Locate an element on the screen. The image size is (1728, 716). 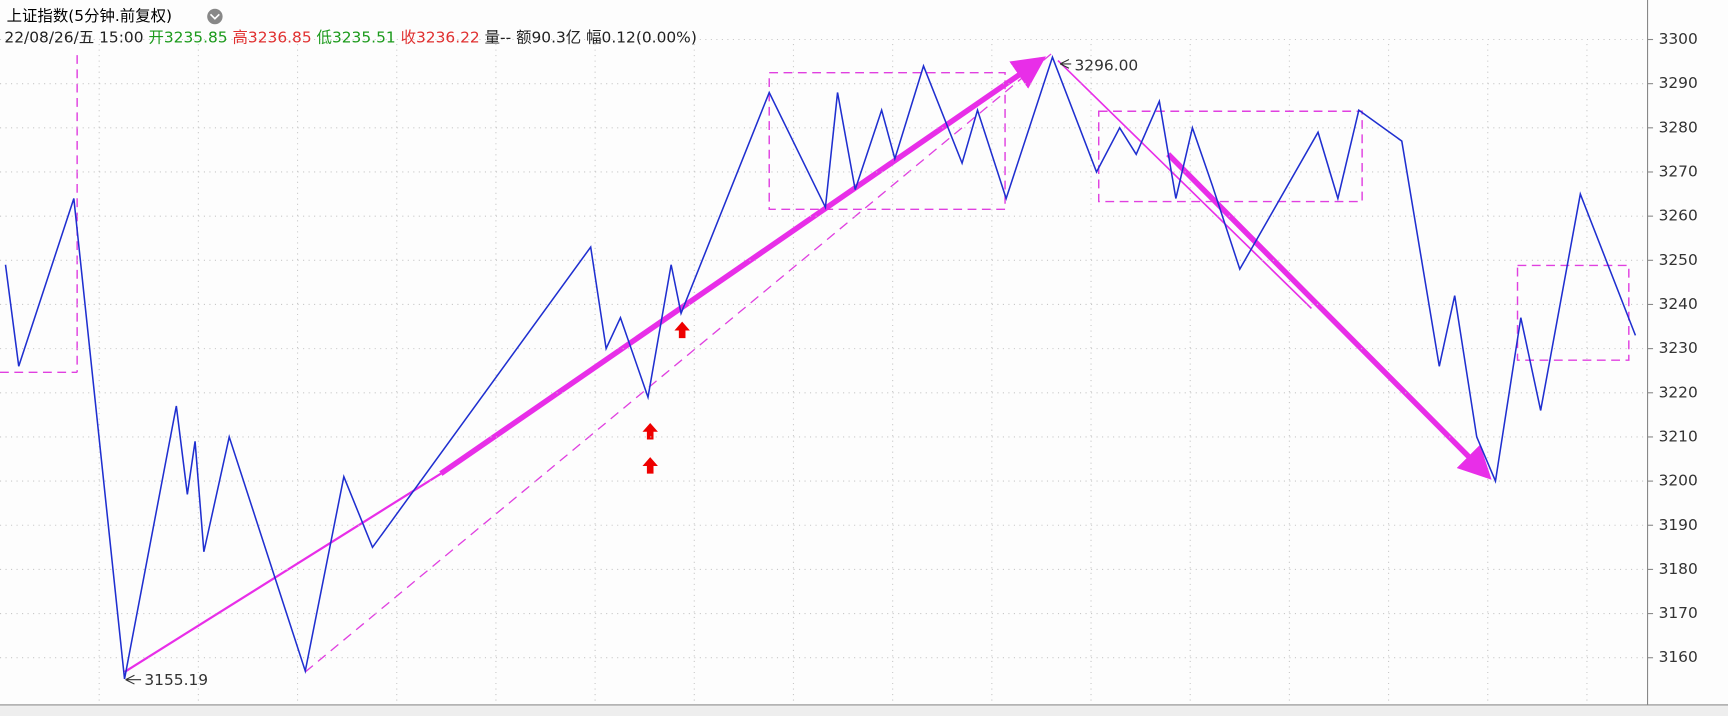
y-tick-label: 3260 is located at coordinates (1678, 216).